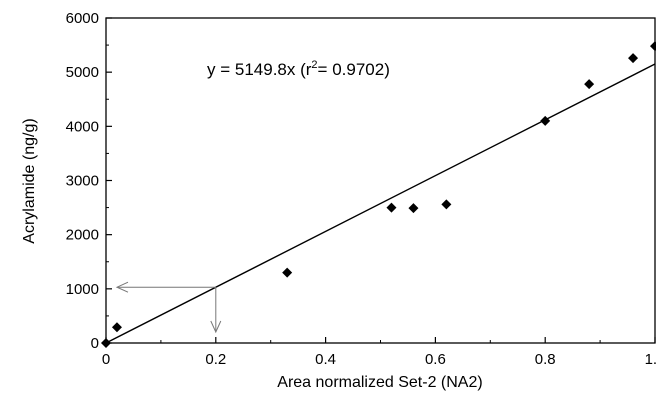  What do you see at coordinates (168, 307) in the screenshot?
I see `lookup-arrows` at bounding box center [168, 307].